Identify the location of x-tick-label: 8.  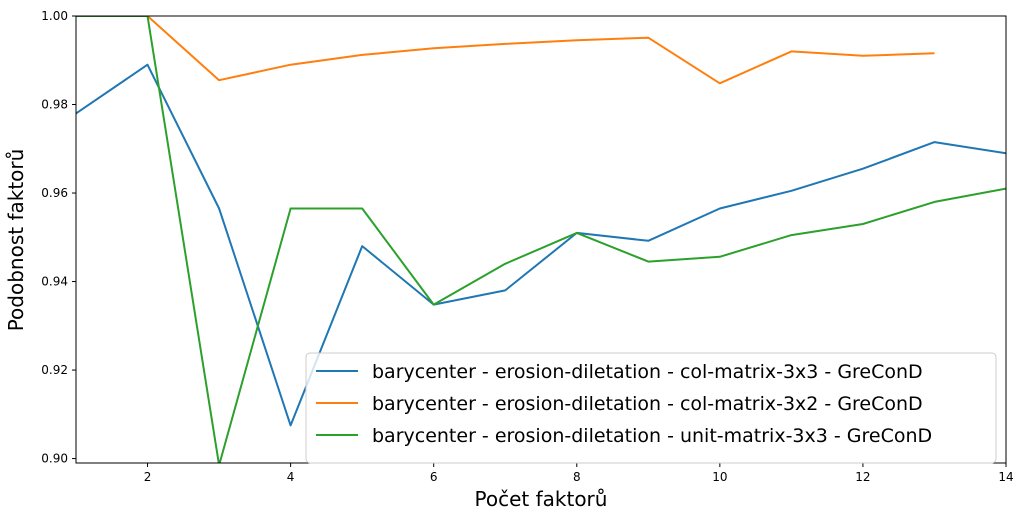
(577, 477).